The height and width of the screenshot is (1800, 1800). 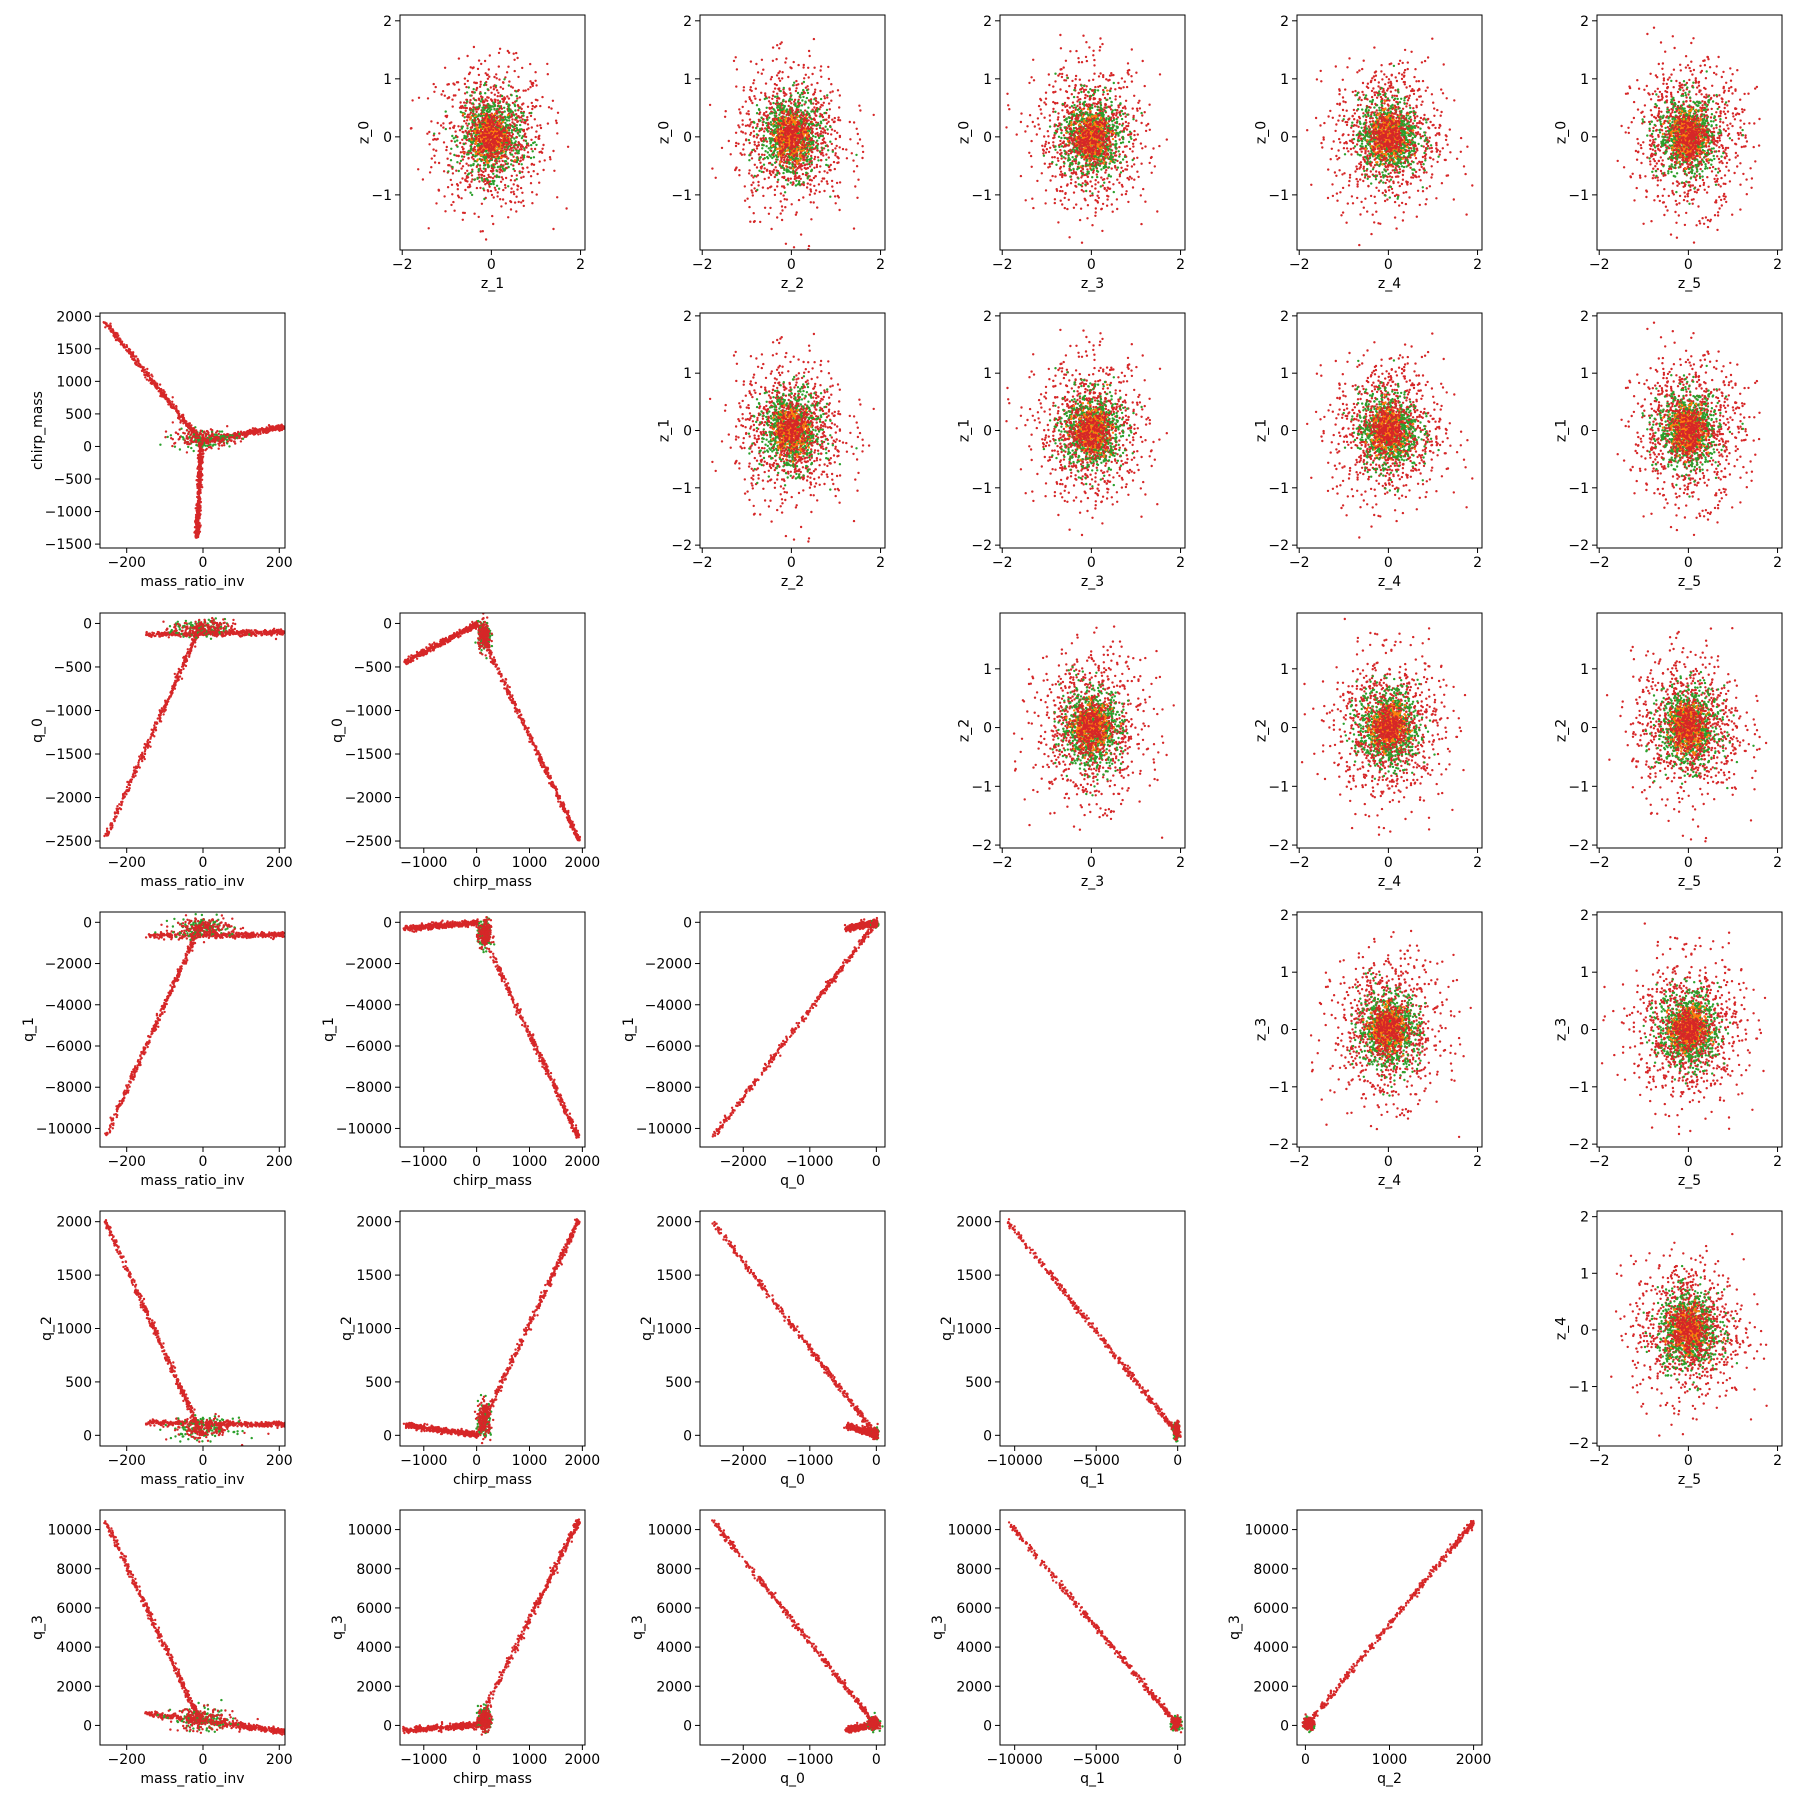 What do you see at coordinates (791, 265) in the screenshot?
I see `x-tick-label: 0` at bounding box center [791, 265].